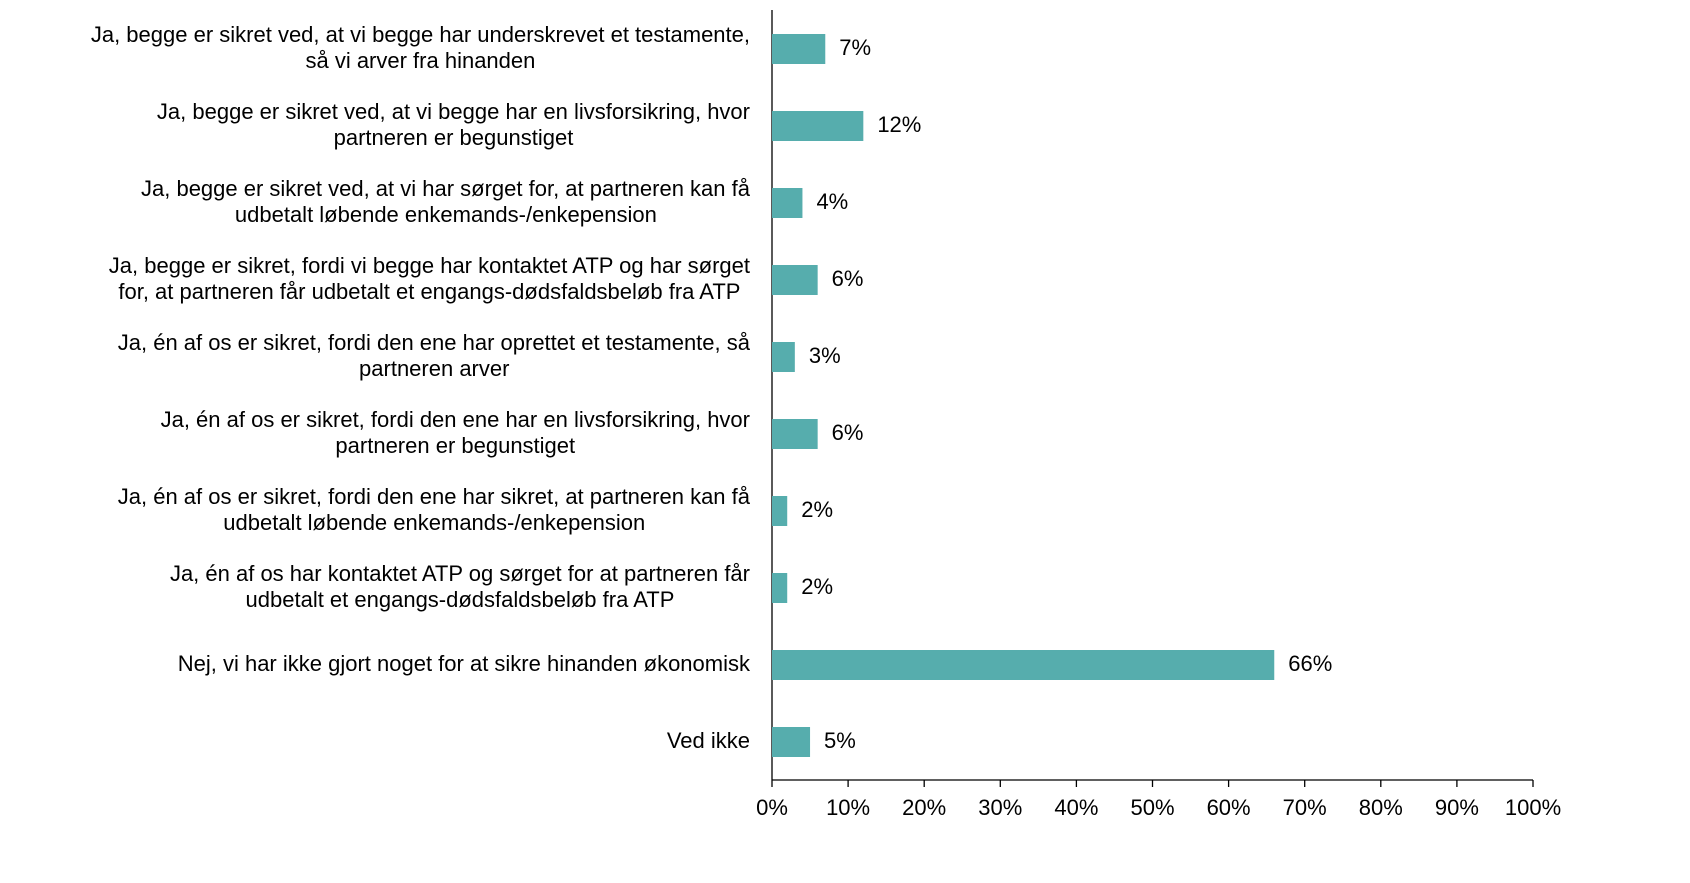 The height and width of the screenshot is (883, 1690). I want to click on category-label: Ved ikke, so click(708, 740).